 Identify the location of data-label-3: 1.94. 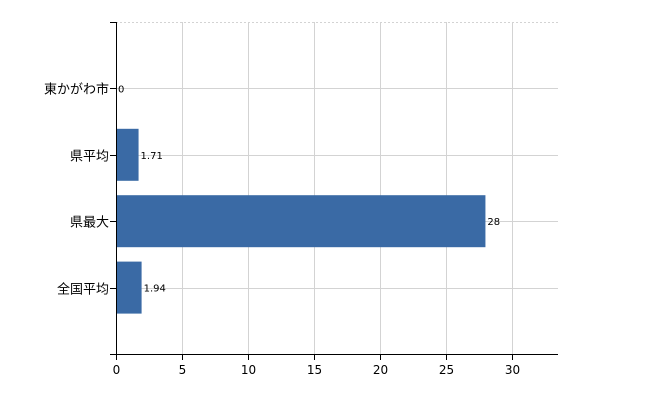
(155, 289).